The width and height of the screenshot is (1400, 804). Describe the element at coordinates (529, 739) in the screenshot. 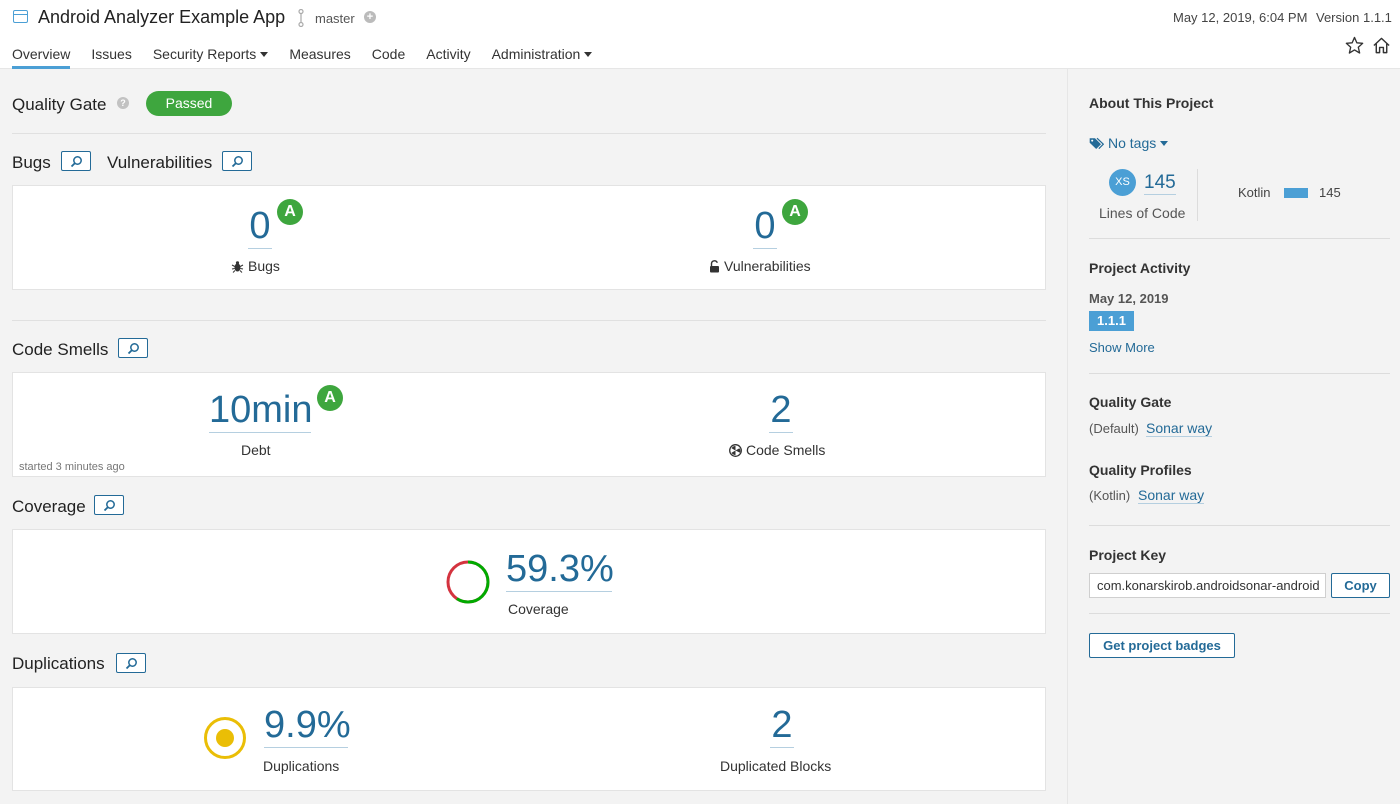

I see `duplications-card: 9.9% Duplications 2 Duplicated Blocks` at that location.